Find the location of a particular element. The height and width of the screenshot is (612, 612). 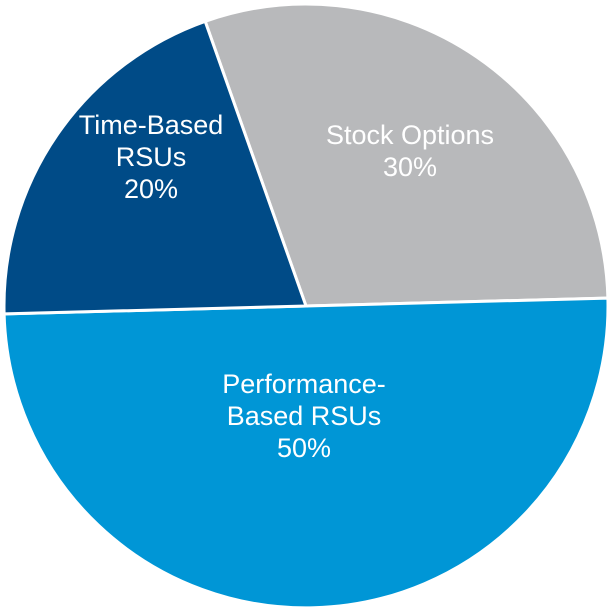

pie-slice-label-1: Performance-Based RSUs 50% is located at coordinates (304, 416).